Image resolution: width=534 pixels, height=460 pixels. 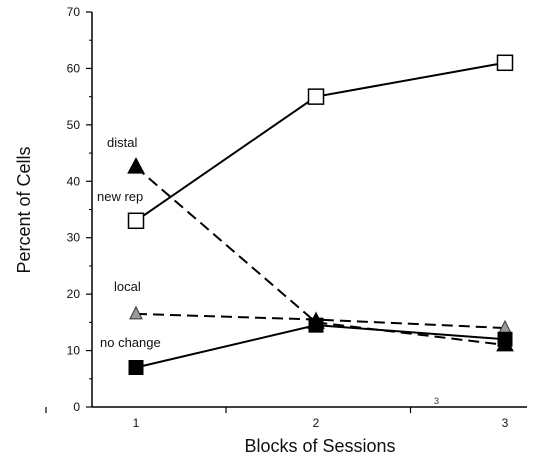 What do you see at coordinates (129, 242) in the screenshot?
I see `series-annotations: distal new rep local no change` at bounding box center [129, 242].